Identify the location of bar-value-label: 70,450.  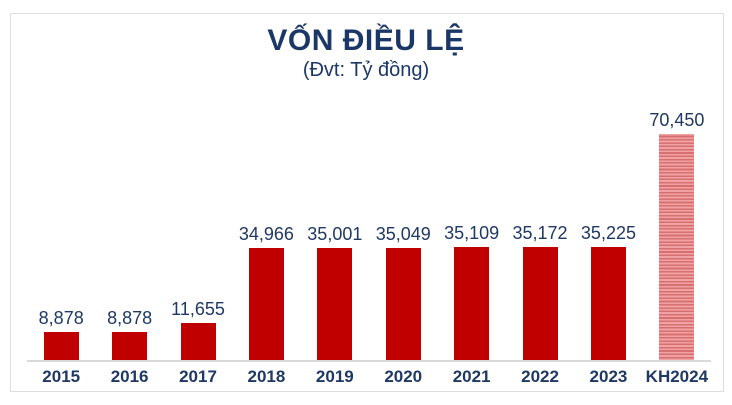
(677, 120).